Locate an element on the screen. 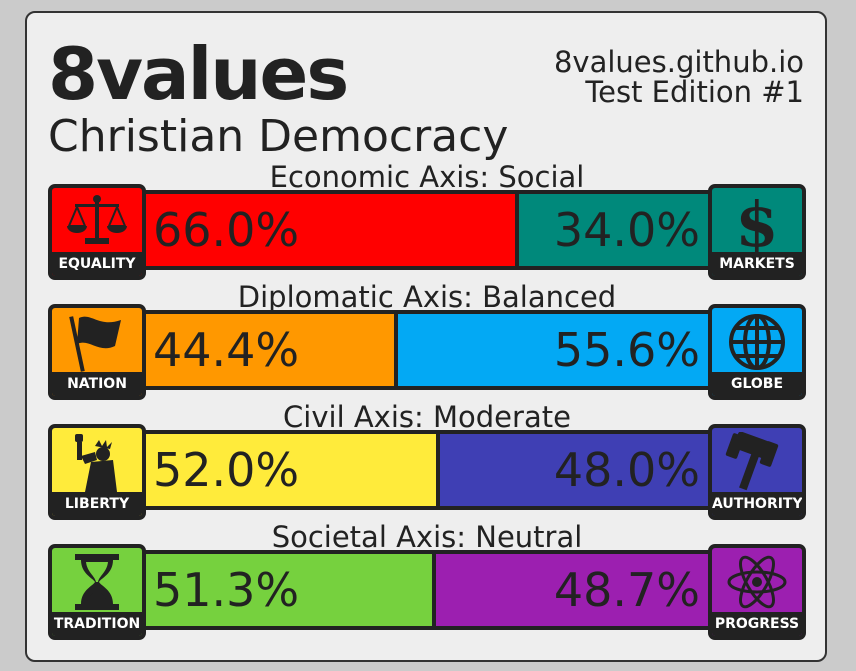 The width and height of the screenshot is (856, 671). icon-box-globe: GLOBE is located at coordinates (757, 352).